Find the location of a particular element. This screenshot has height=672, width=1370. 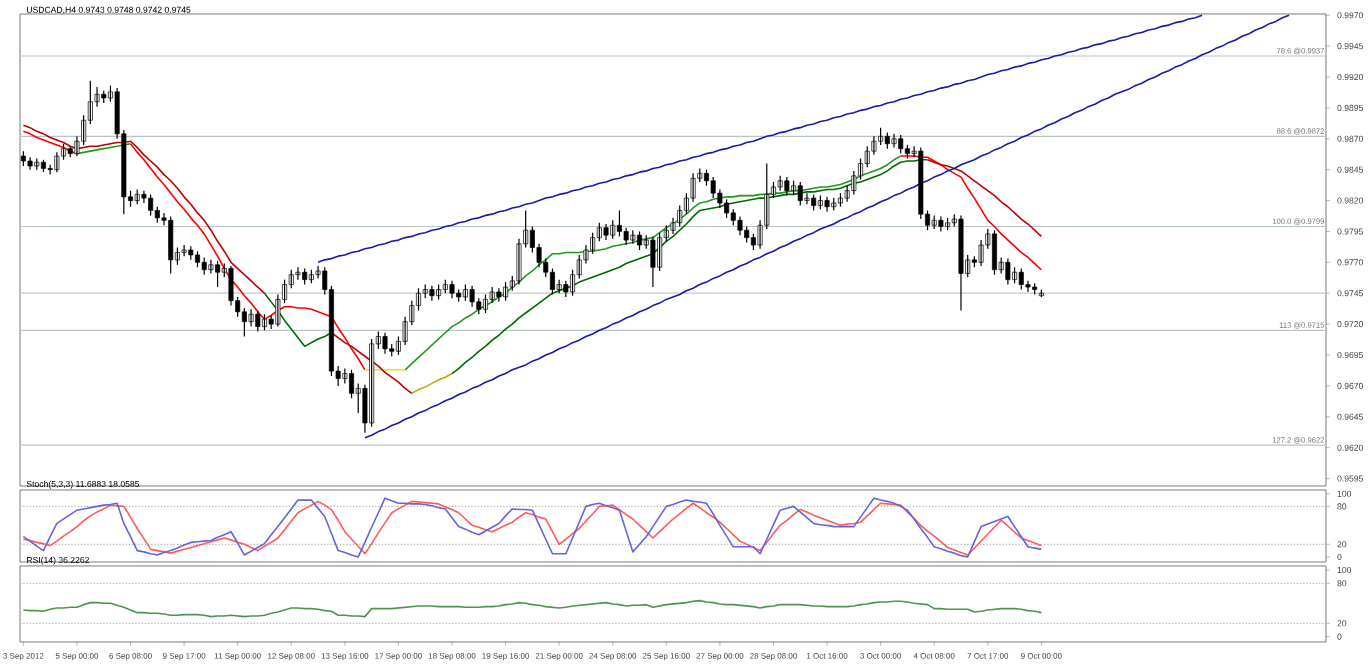

line-series is located at coordinates (432, 383).